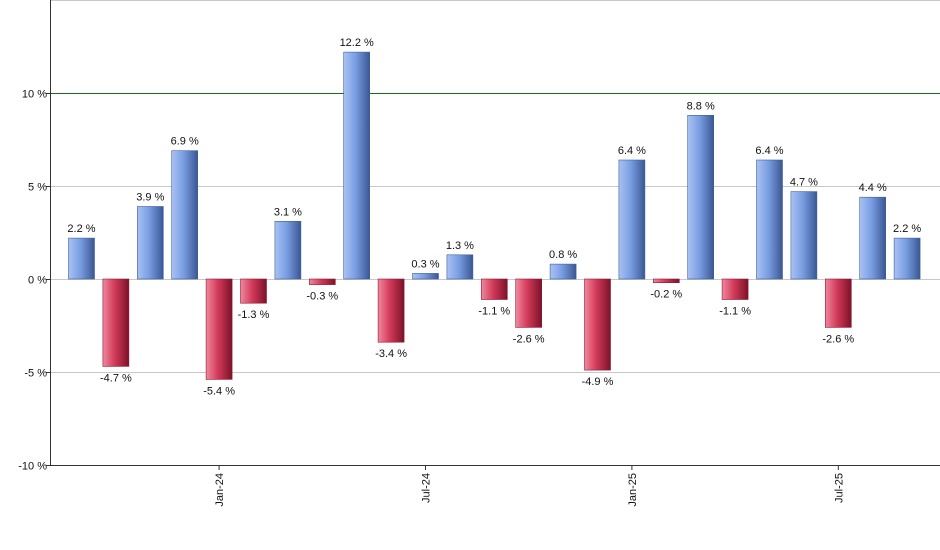 This screenshot has height=550, width=940. What do you see at coordinates (873, 188) in the screenshot?
I see `bar-value-label: 4.4 %` at bounding box center [873, 188].